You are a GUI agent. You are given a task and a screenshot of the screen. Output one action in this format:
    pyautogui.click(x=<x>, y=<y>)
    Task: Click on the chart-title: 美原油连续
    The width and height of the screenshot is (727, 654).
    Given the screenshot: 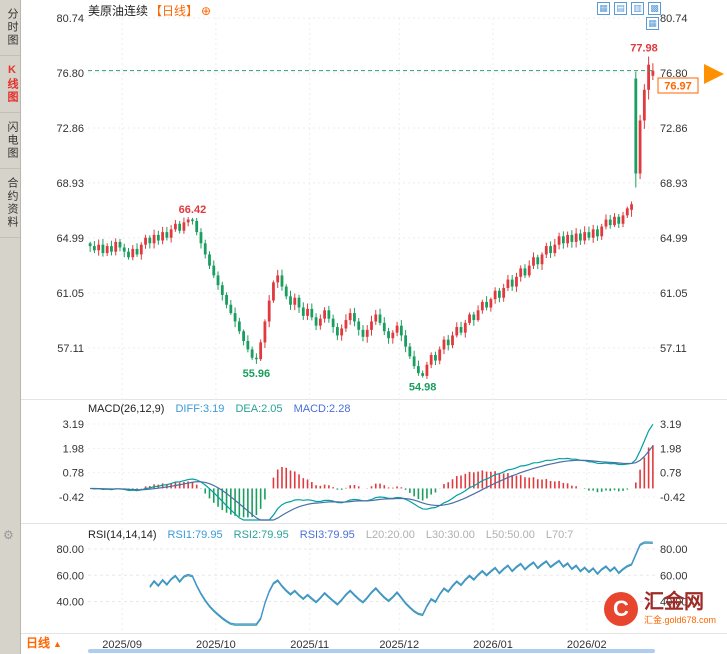 What is the action you would take?
    pyautogui.click(x=118, y=11)
    